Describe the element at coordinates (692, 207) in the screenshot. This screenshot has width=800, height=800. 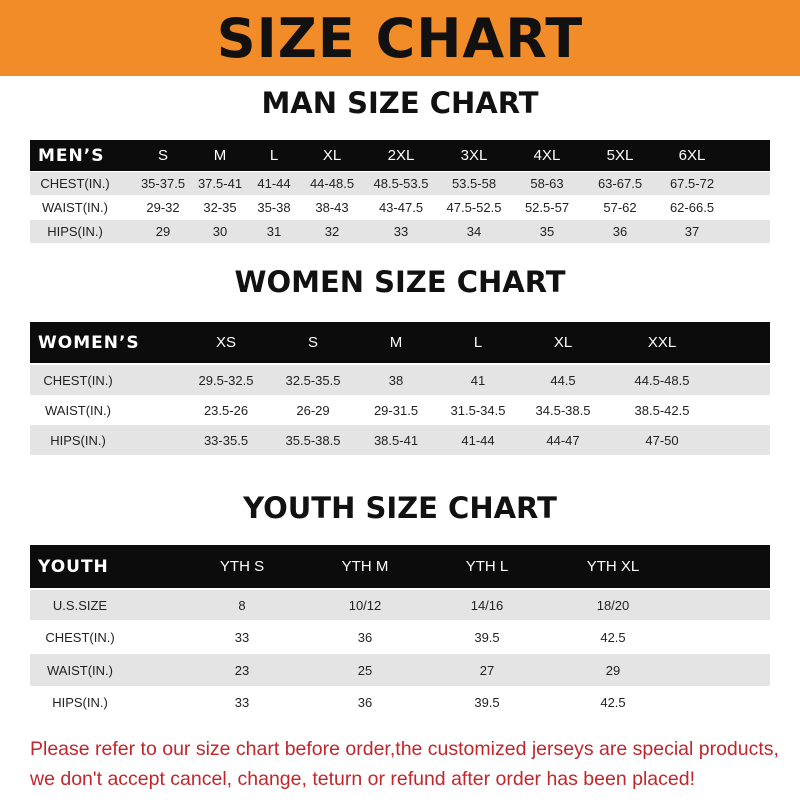
I see `table-cell: 62-66.5` at that location.